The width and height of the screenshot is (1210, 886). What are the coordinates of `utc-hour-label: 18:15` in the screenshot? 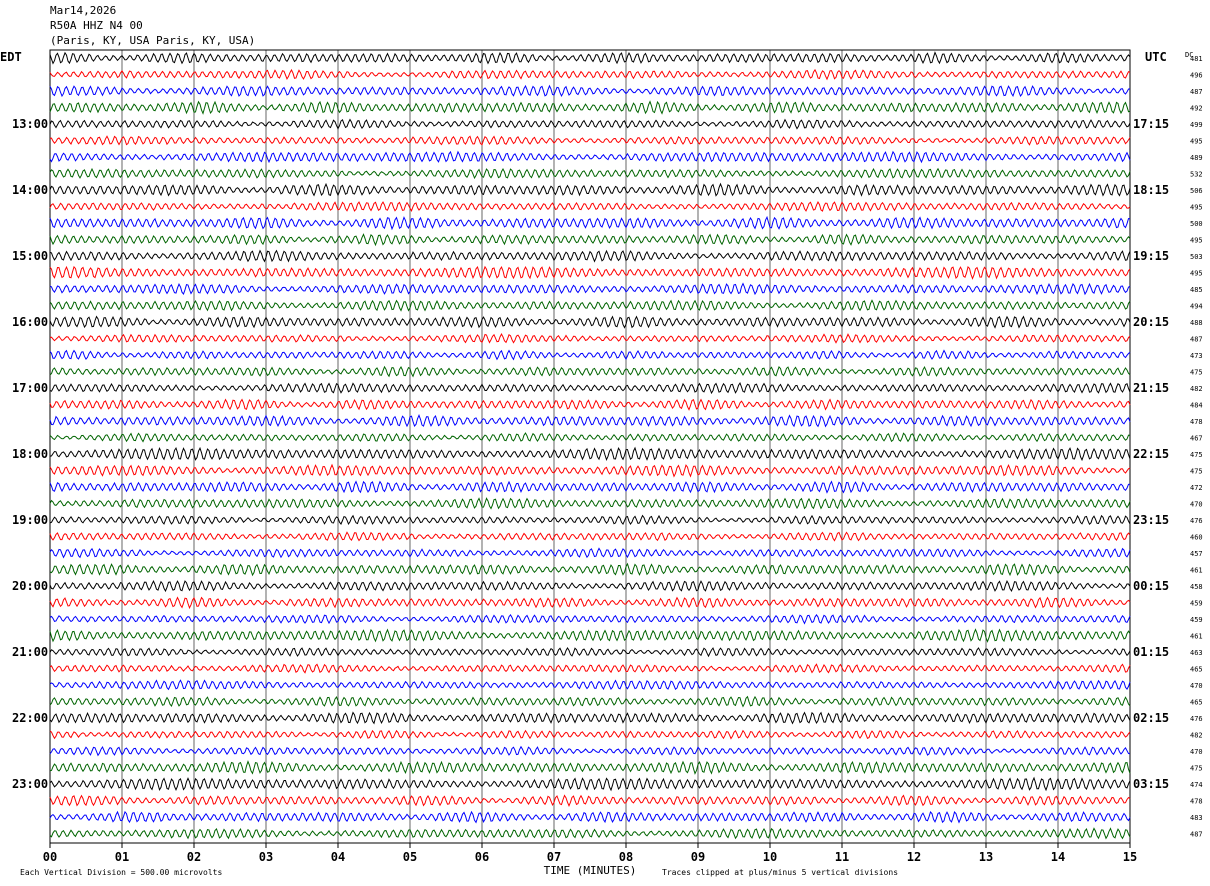 It's located at (1151, 190).